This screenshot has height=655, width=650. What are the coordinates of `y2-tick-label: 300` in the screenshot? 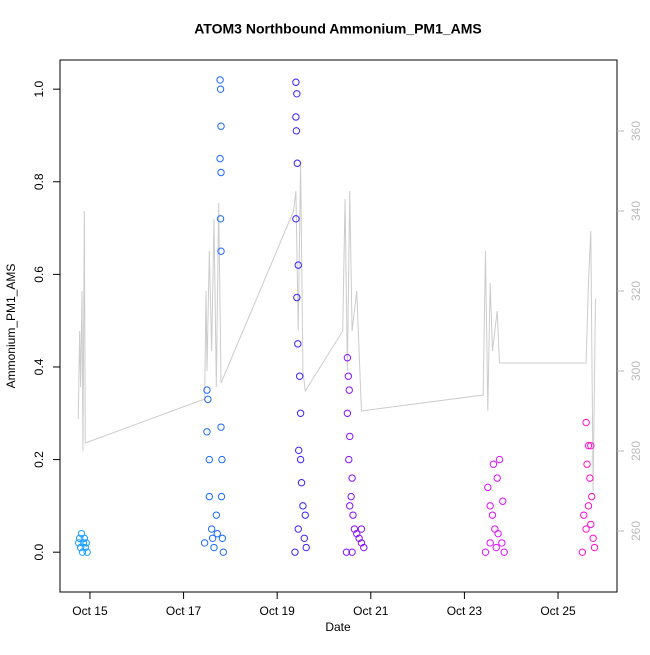 It's located at (636, 371).